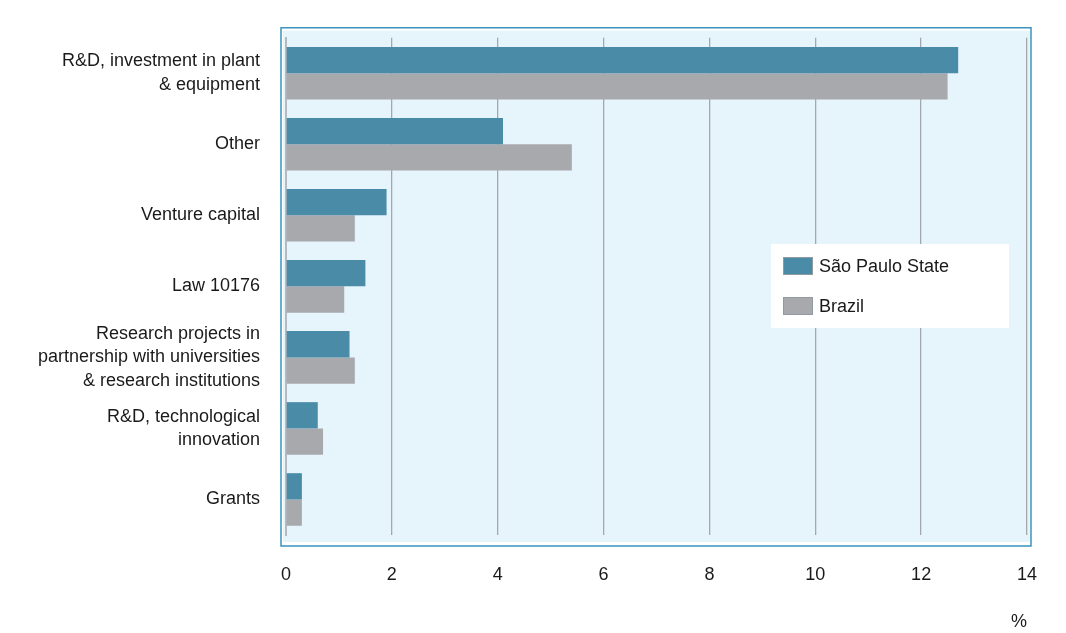 The width and height of the screenshot is (1066, 633). Describe the element at coordinates (709, 573) in the screenshot. I see `x-tick-label: 8` at that location.